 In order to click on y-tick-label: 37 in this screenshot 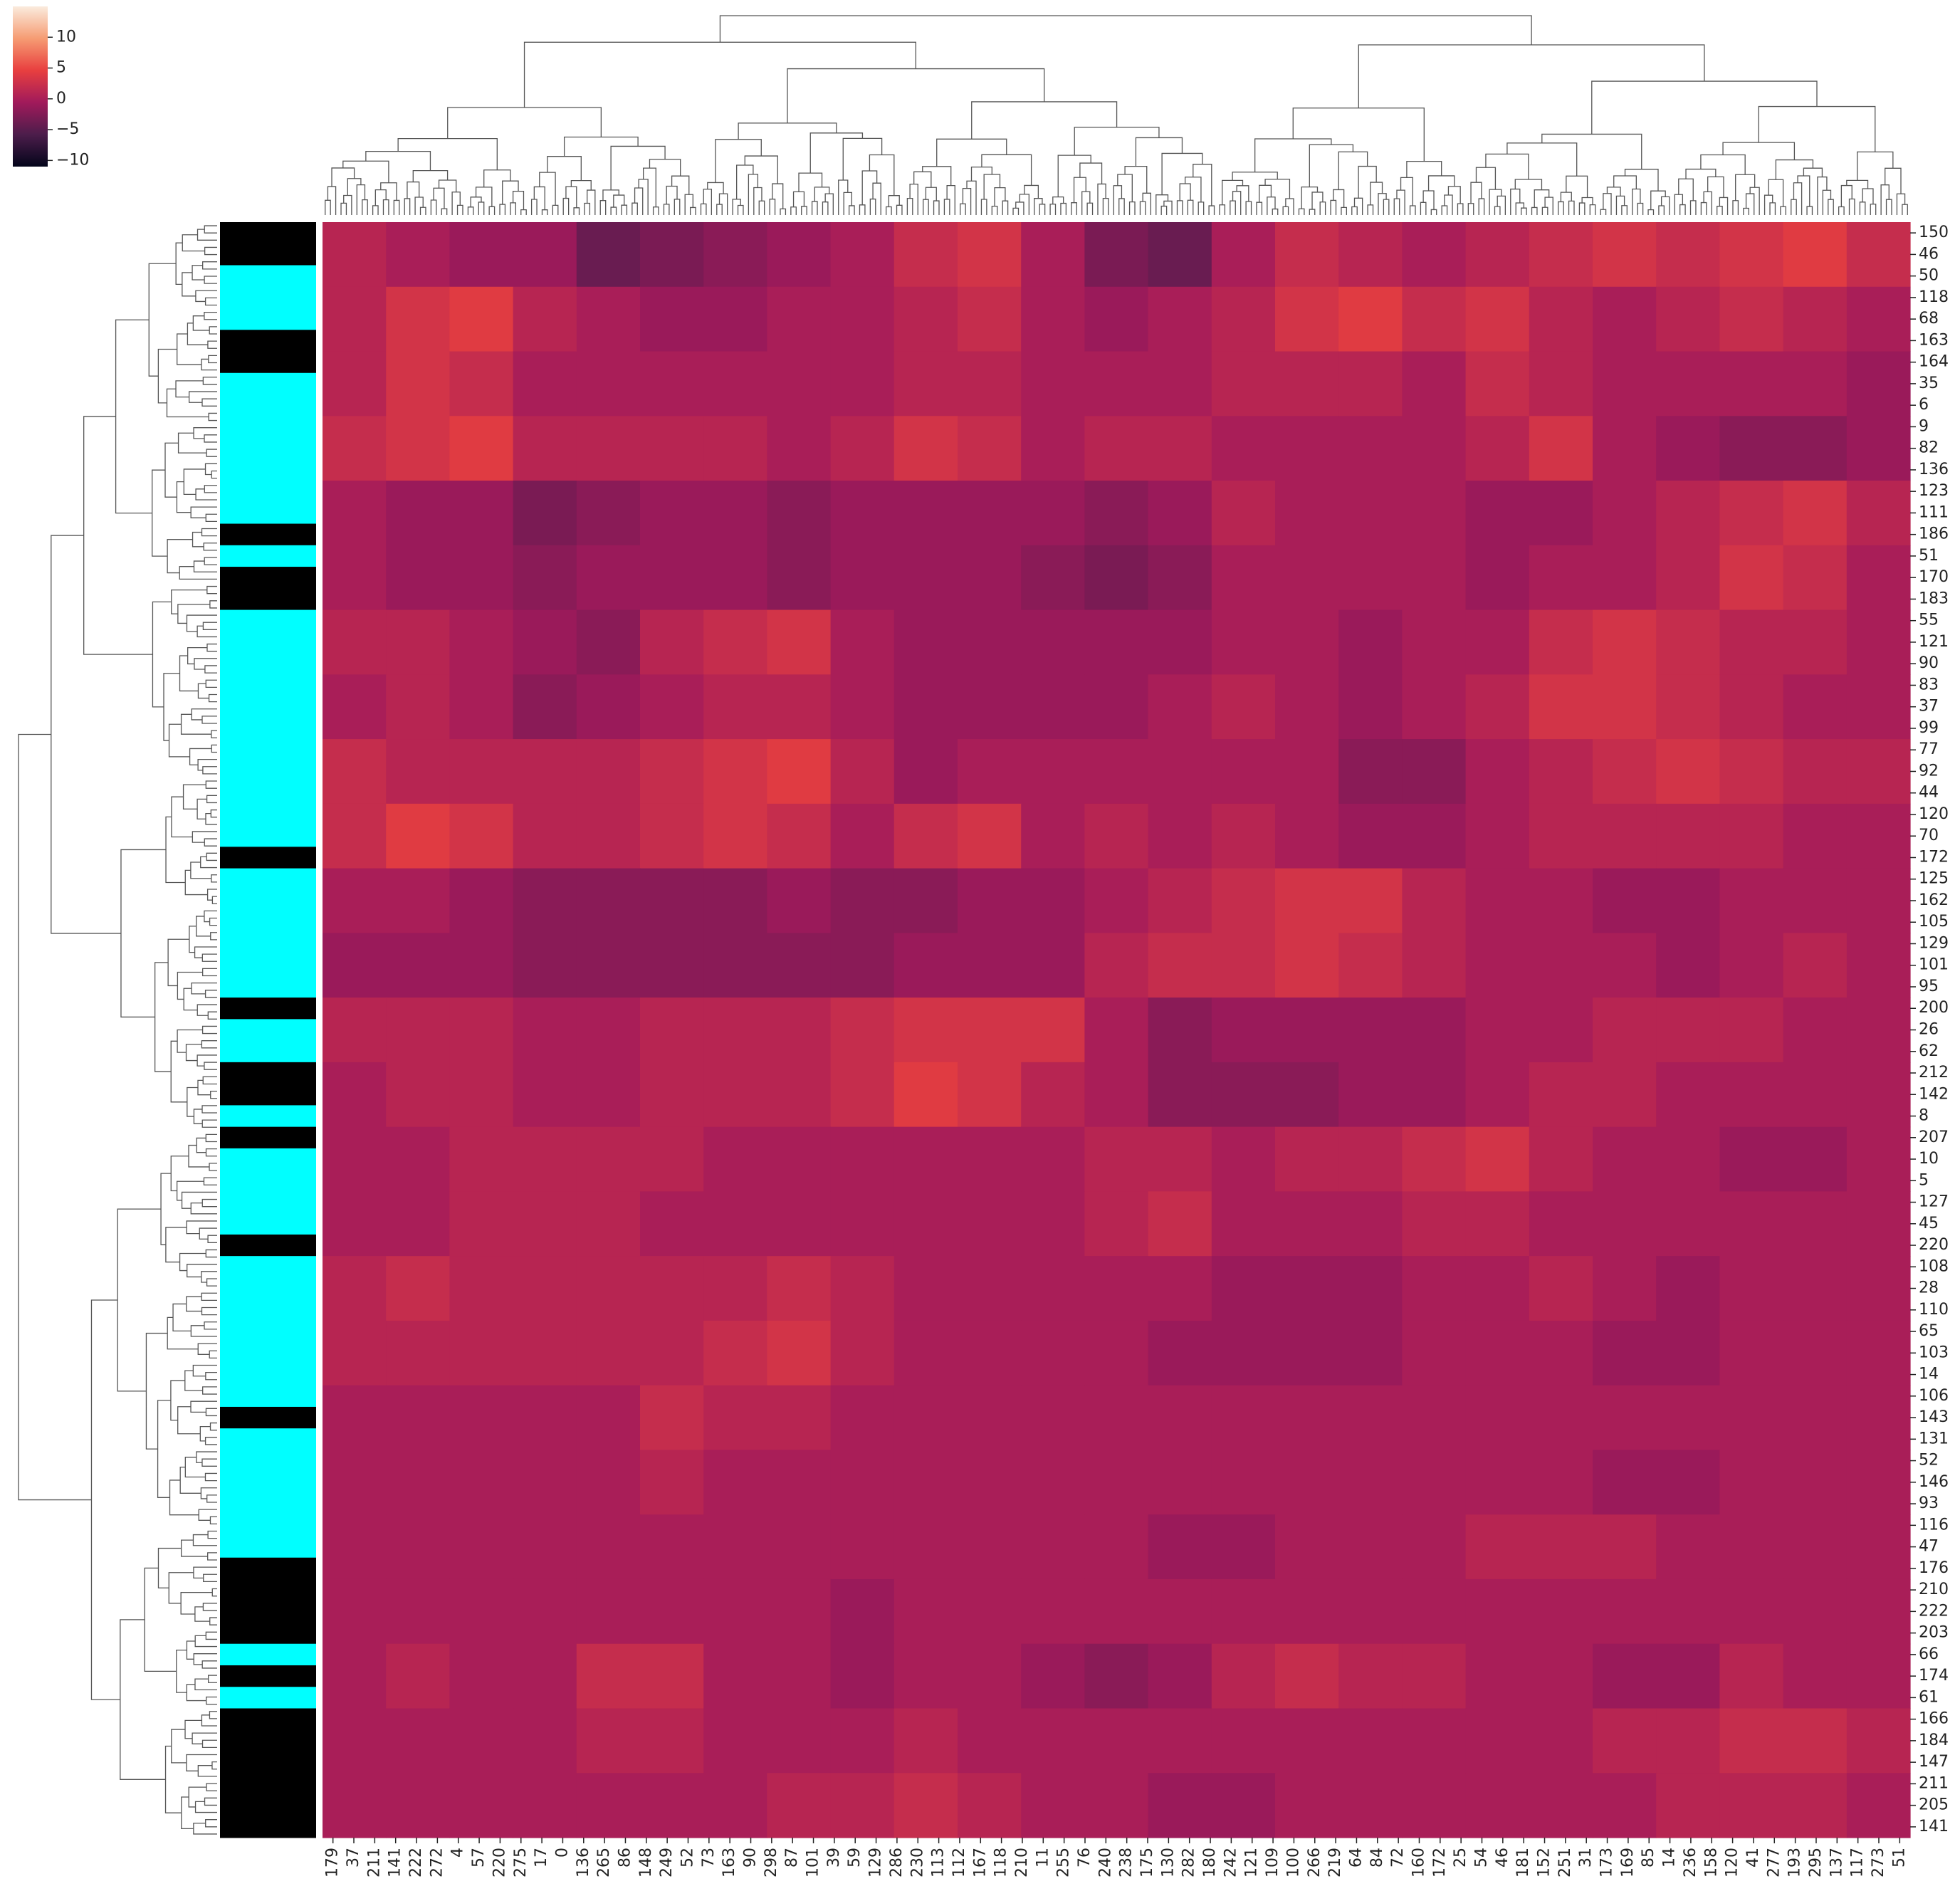, I will do `click(1929, 707)`.